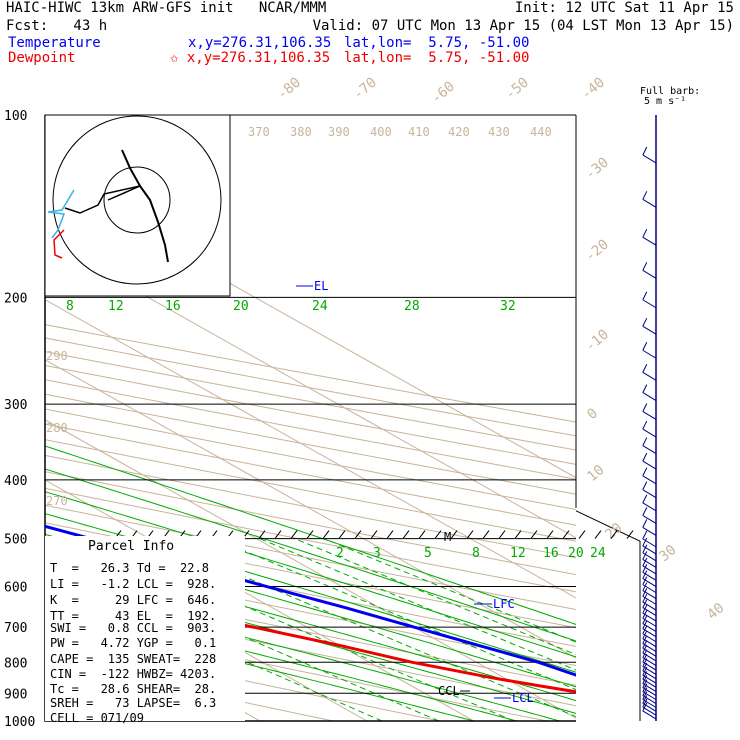 This screenshot has height=740, width=740. Describe the element at coordinates (133, 600) in the screenshot. I see `parcel-row-k: K = 29 LFC = 646.` at that location.